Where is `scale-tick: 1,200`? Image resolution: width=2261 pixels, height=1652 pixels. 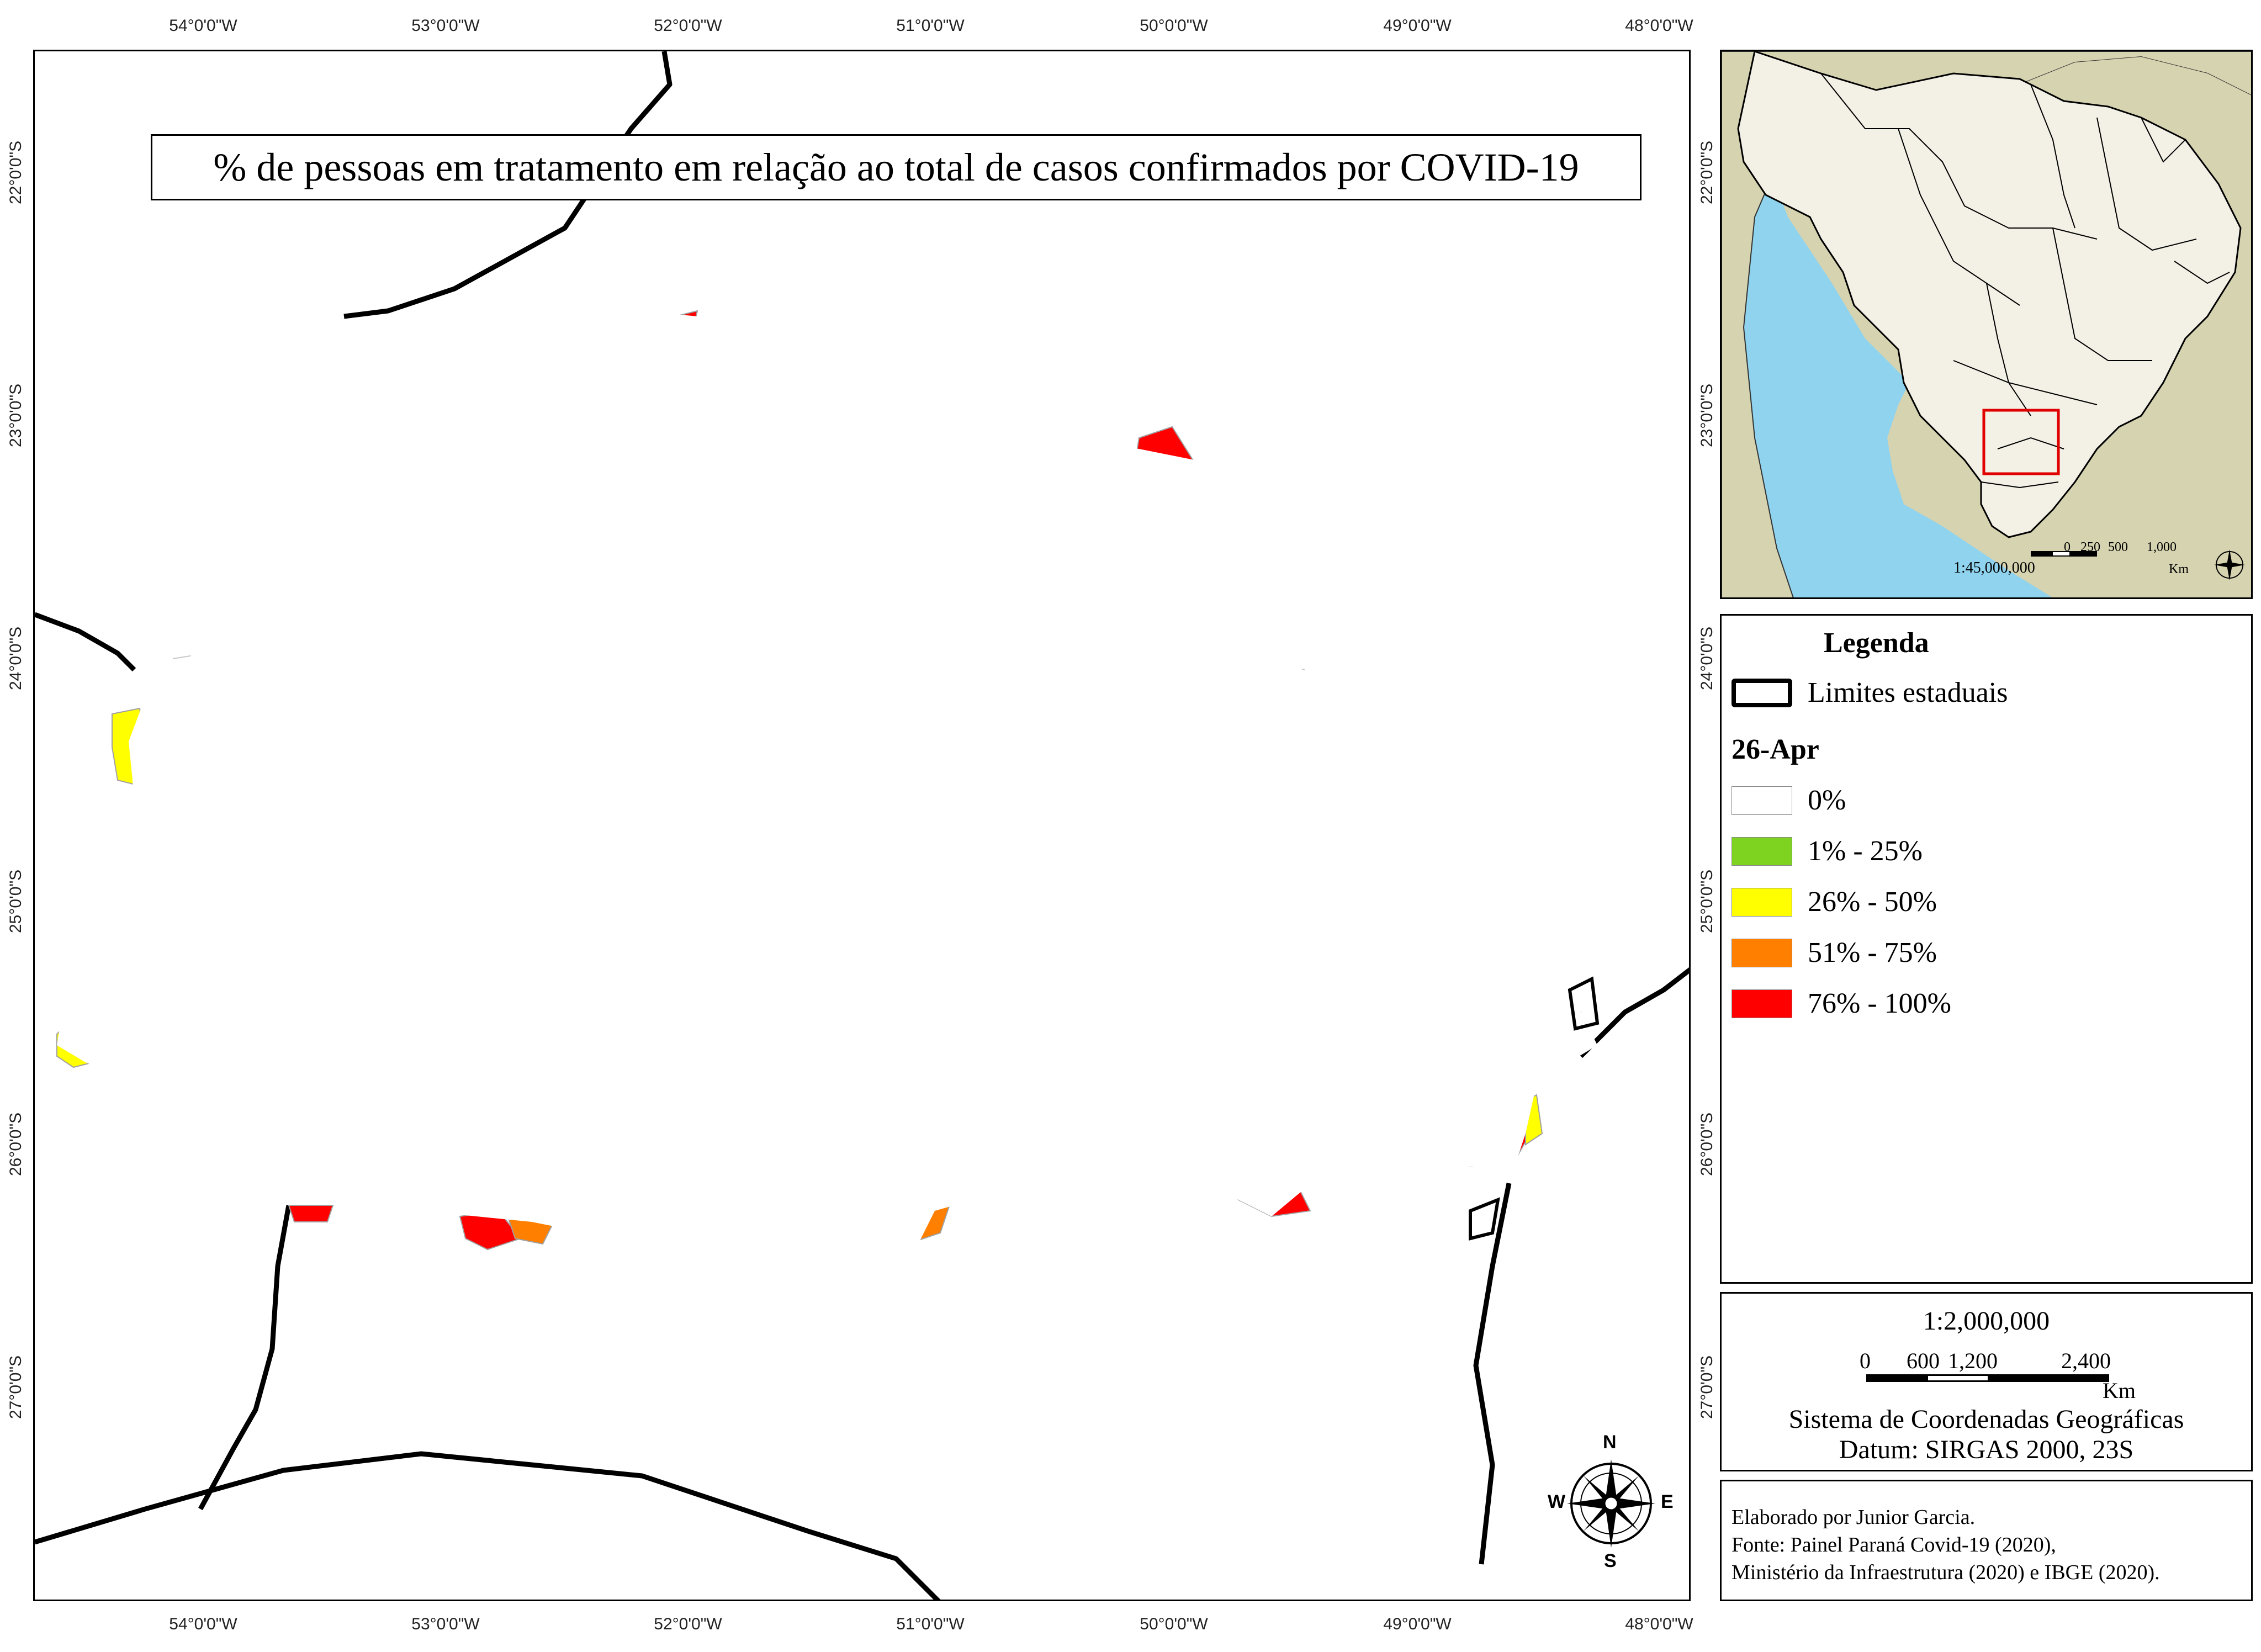
scale-tick: 1,200 is located at coordinates (1973, 1360).